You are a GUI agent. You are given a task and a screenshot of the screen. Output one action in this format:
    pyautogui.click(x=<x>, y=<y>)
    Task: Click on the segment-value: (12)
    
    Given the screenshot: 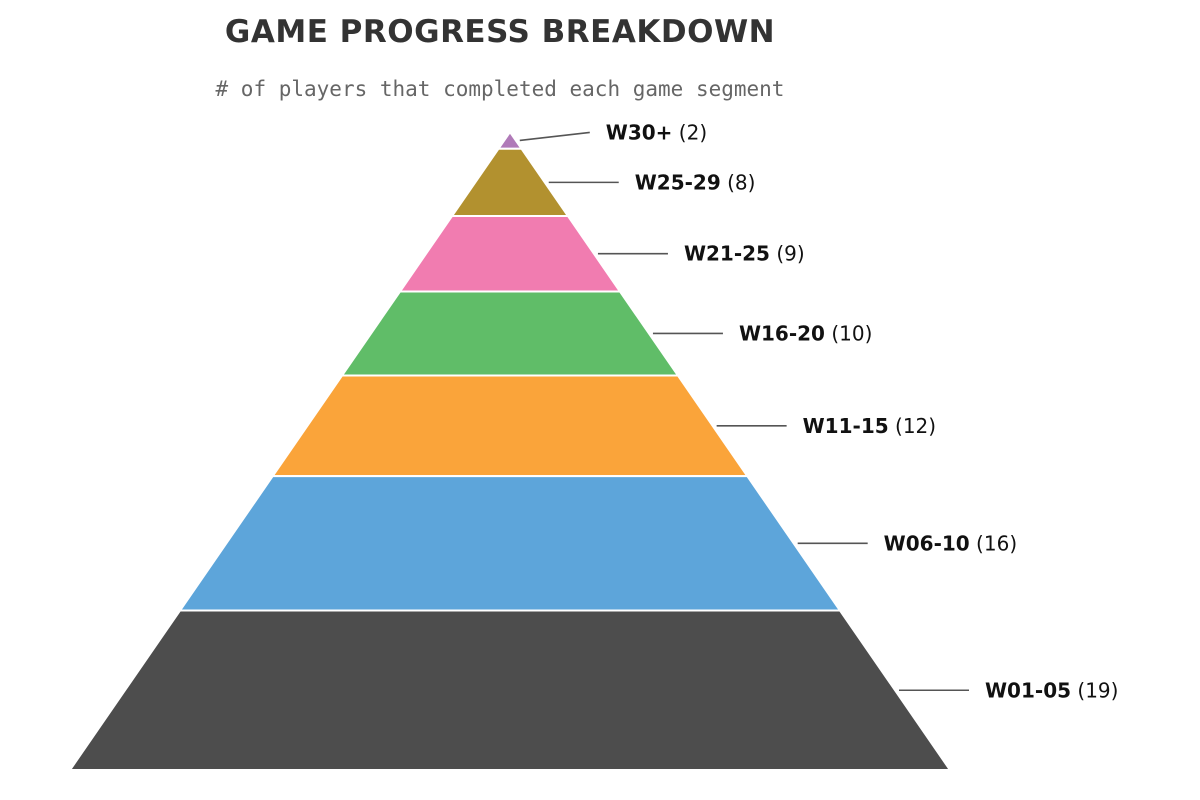 What is the action you would take?
    pyautogui.click(x=912, y=426)
    